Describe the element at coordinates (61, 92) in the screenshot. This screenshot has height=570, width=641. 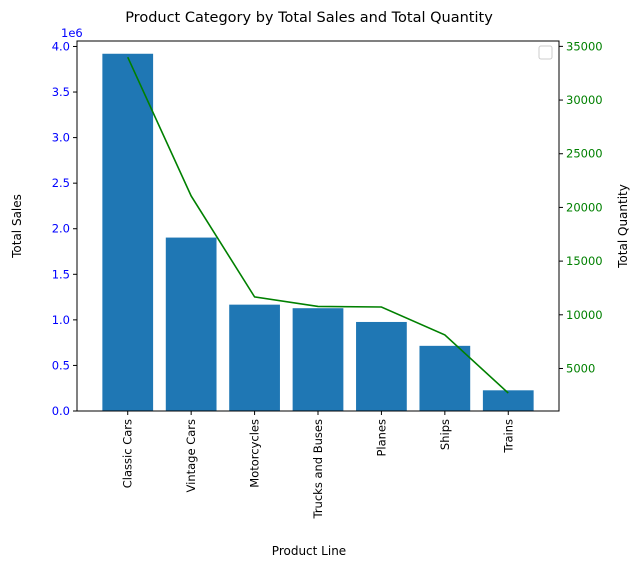
I see `left-tick-label: 3.5` at that location.